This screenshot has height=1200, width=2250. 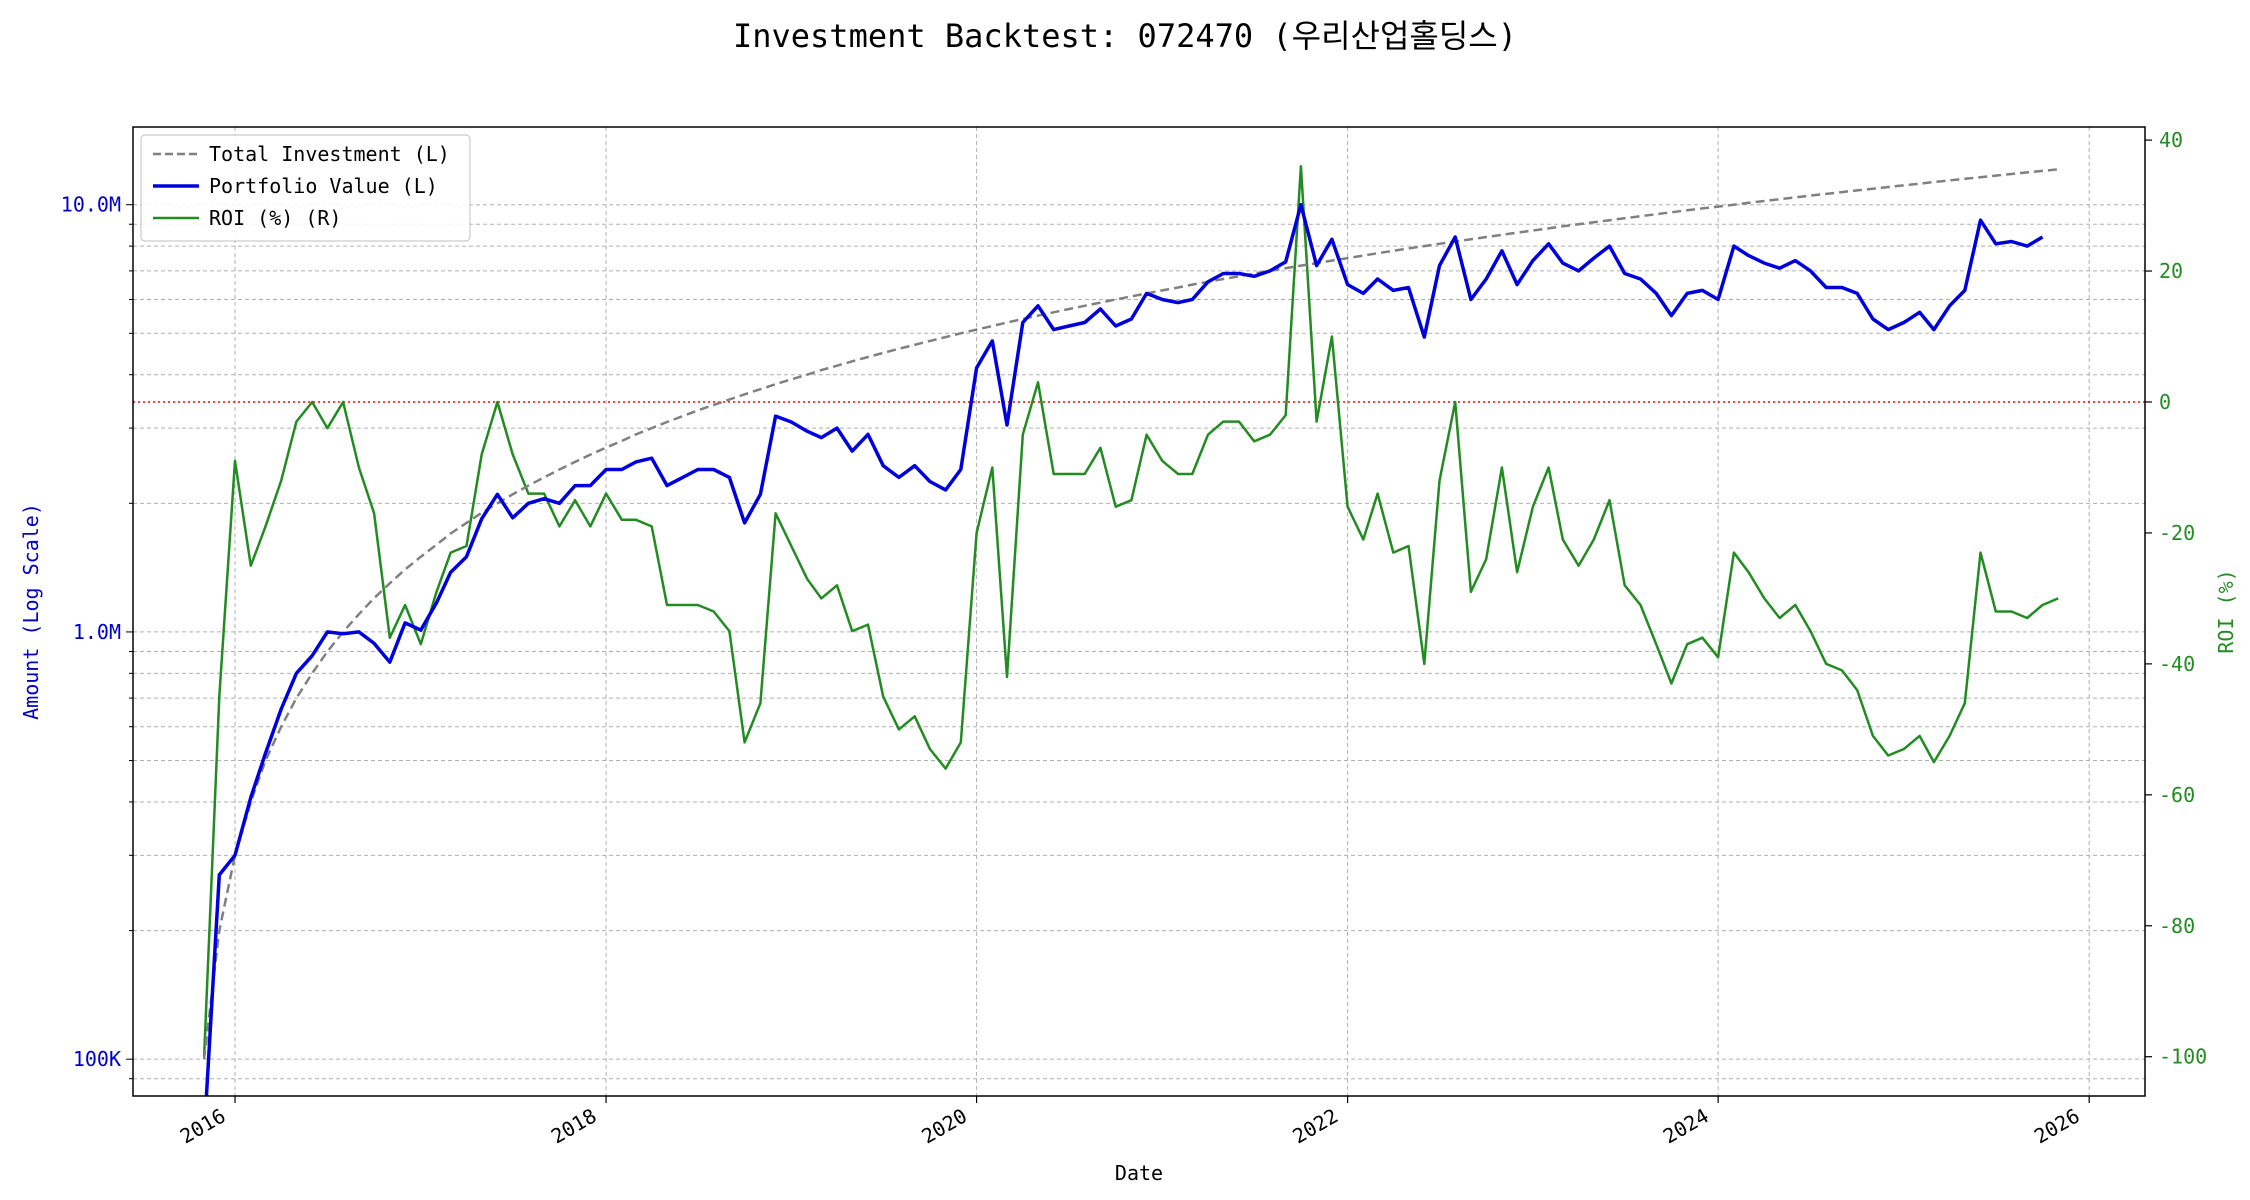 I want to click on legend-label: Total Investment (L), so click(x=329, y=154).